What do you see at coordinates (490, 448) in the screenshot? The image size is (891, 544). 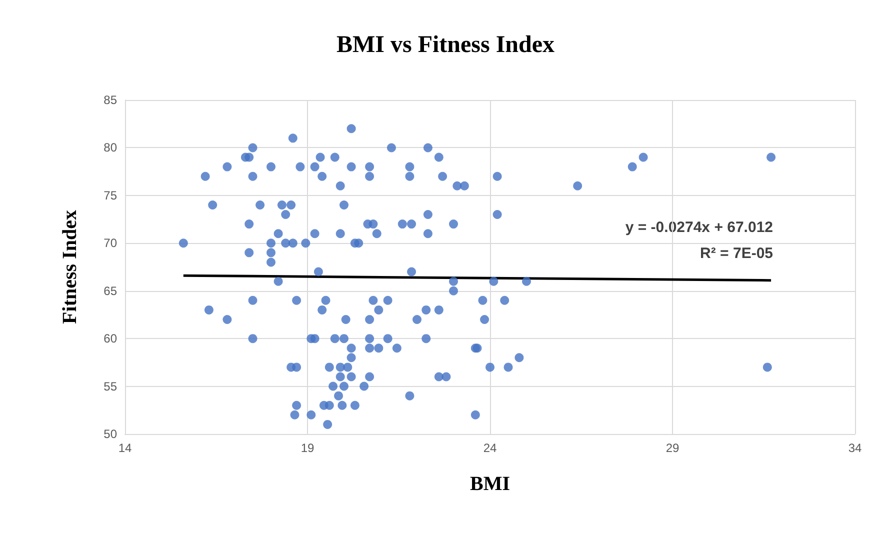 I see `x-tick-label: 24` at bounding box center [490, 448].